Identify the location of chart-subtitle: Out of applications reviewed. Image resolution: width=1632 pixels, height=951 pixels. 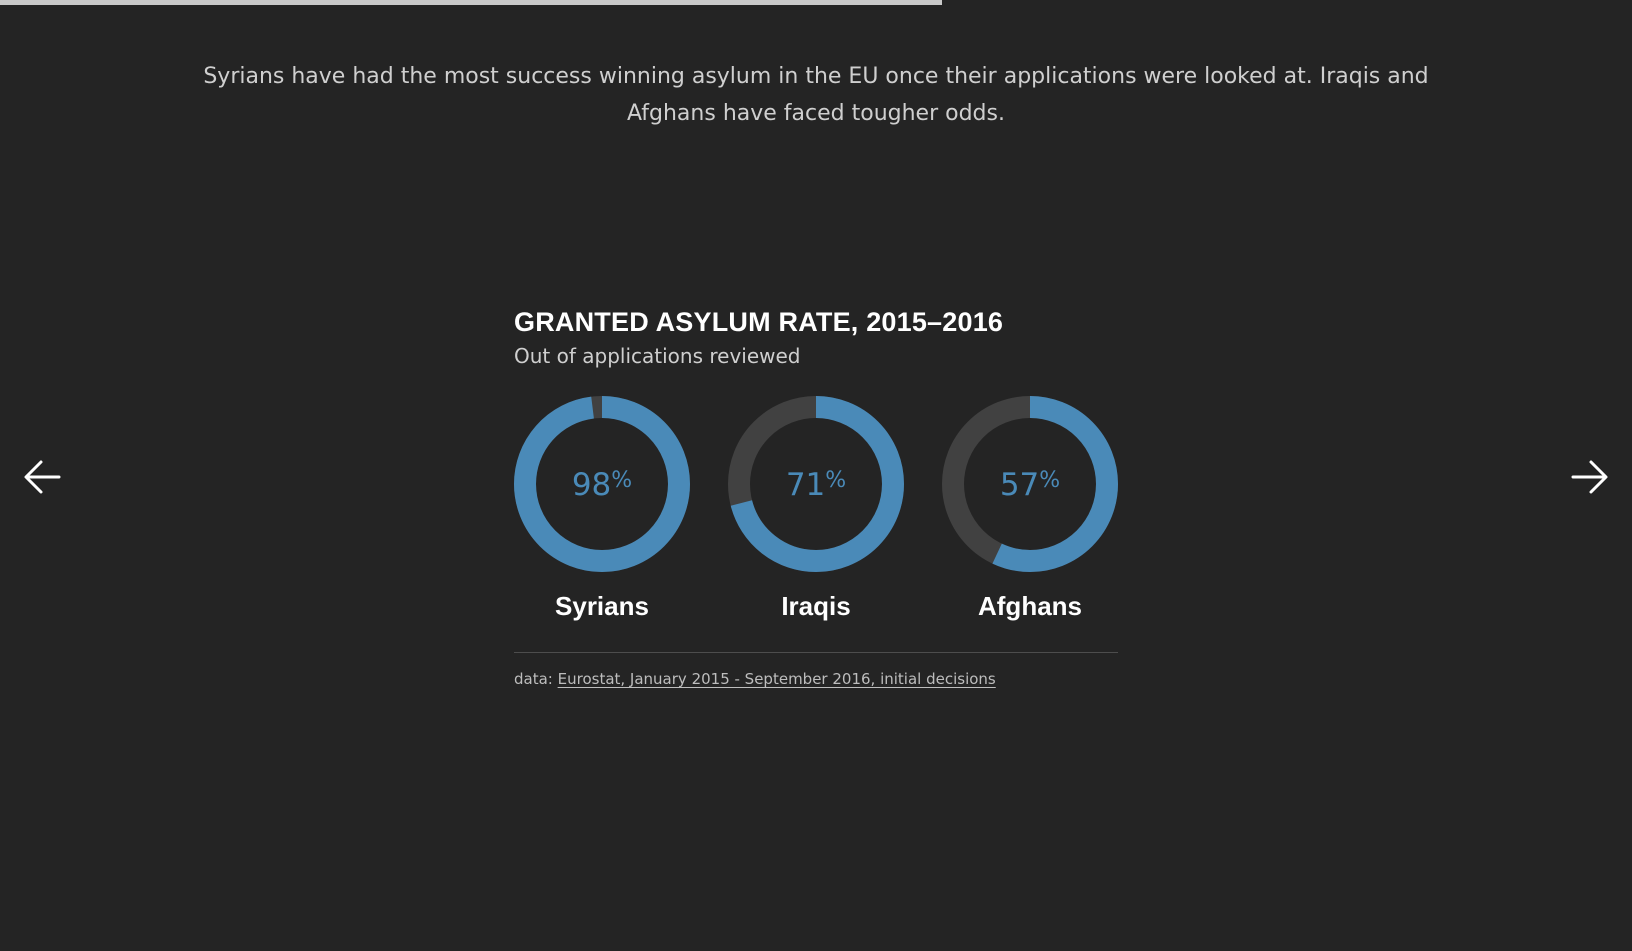
(657, 356).